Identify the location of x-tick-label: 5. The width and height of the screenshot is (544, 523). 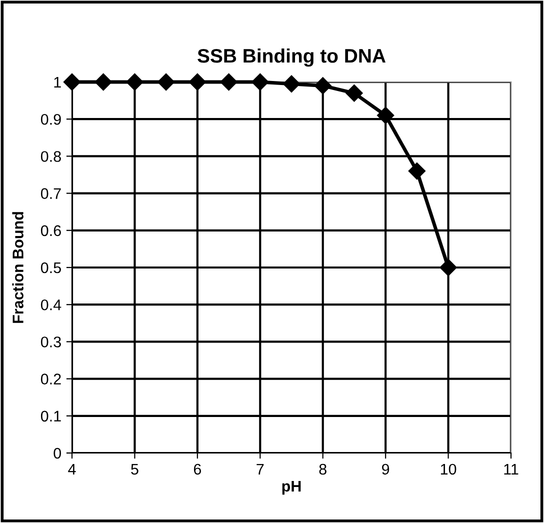
(134, 469).